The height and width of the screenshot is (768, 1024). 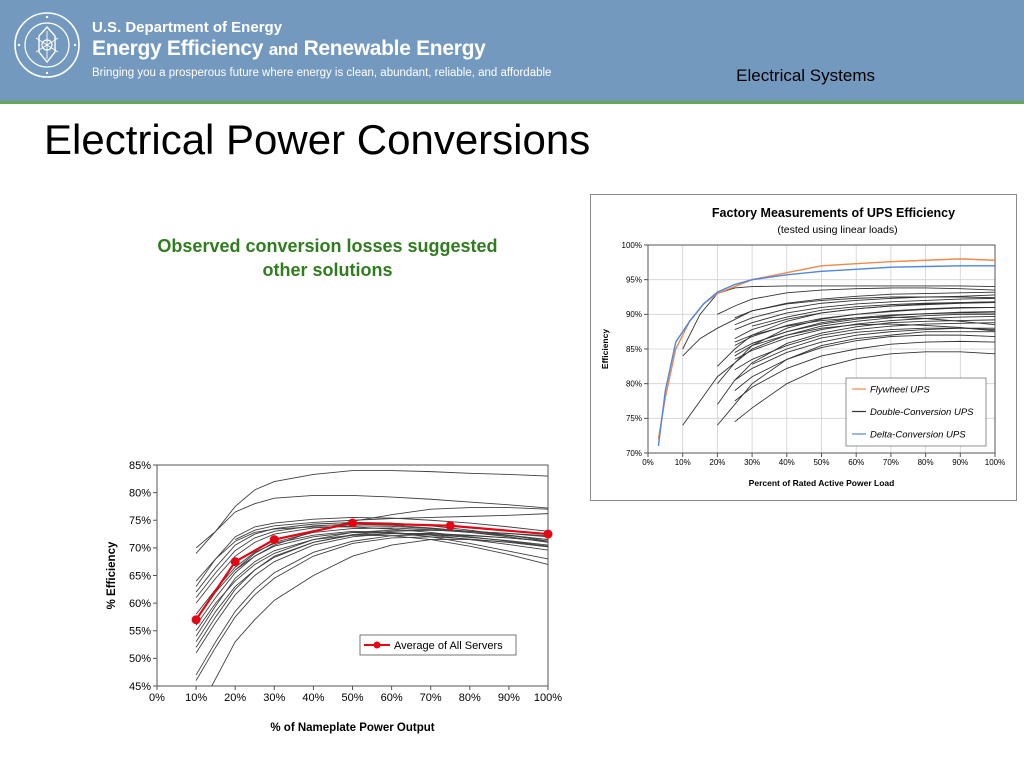 What do you see at coordinates (47, 45) in the screenshot?
I see `doe-seal-icon` at bounding box center [47, 45].